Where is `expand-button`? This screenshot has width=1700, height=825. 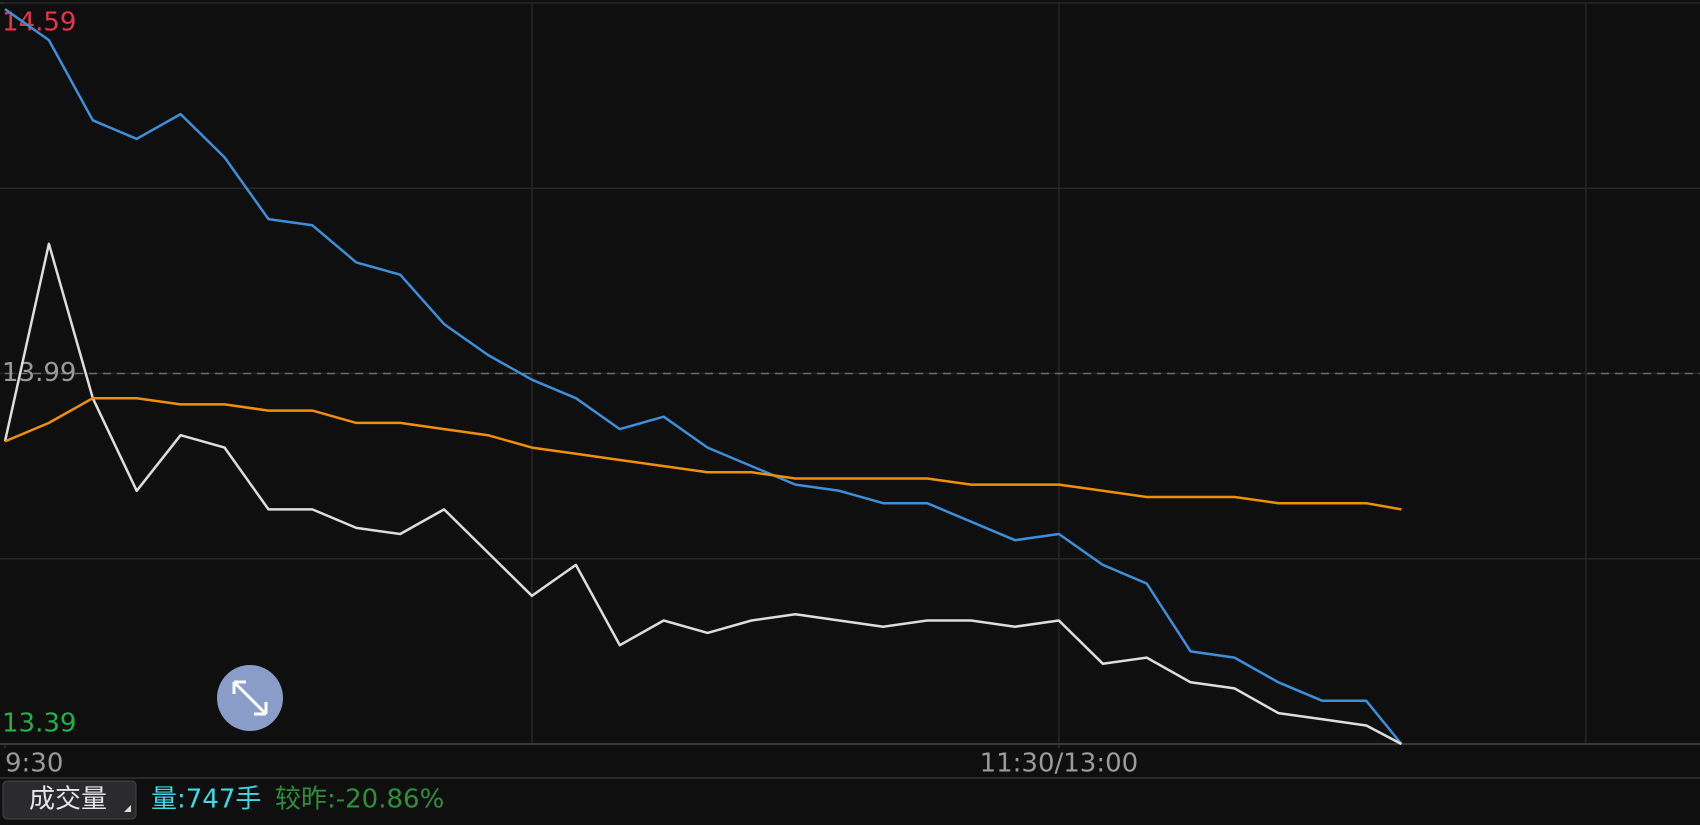 expand-button is located at coordinates (250, 698).